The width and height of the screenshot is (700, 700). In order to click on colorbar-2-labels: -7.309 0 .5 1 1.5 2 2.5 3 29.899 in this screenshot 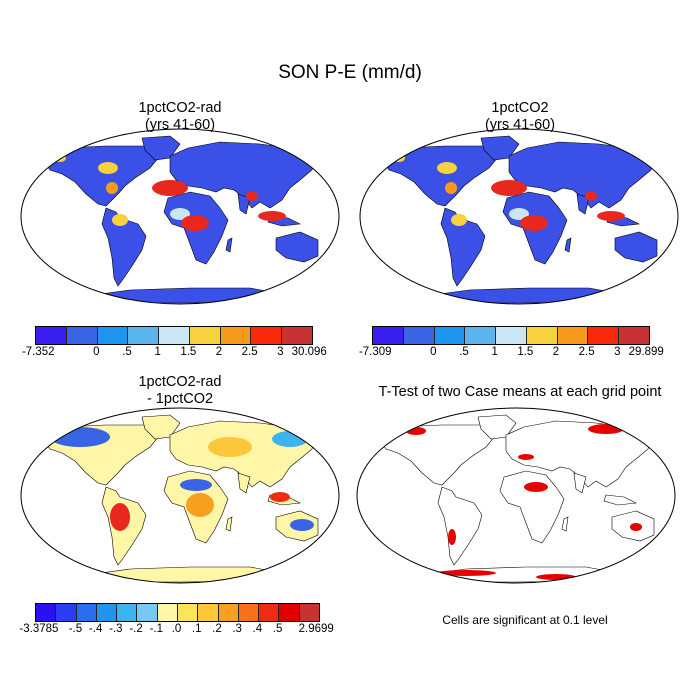, I will do `click(511, 353)`.